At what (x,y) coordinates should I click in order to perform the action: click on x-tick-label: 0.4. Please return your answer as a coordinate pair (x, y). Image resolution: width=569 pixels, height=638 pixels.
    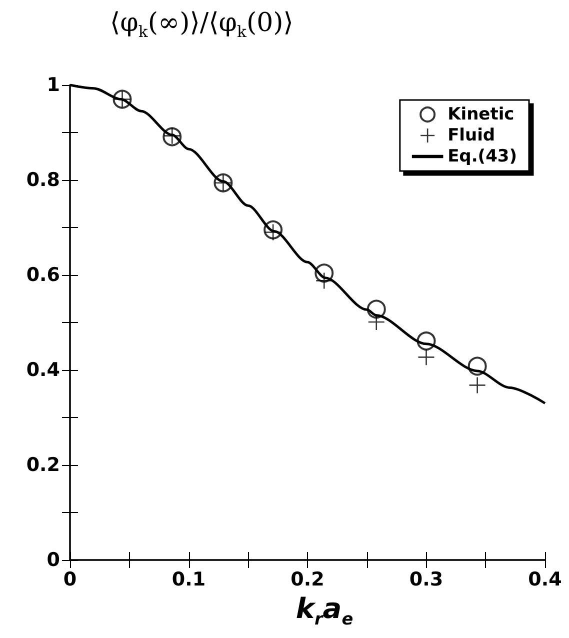
    Looking at the image, I should click on (545, 579).